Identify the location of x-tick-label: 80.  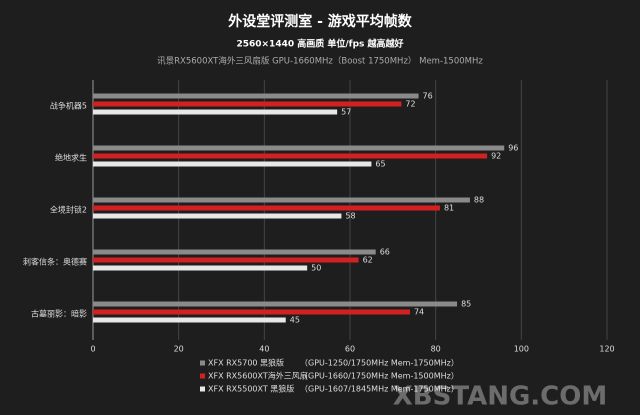
(436, 349).